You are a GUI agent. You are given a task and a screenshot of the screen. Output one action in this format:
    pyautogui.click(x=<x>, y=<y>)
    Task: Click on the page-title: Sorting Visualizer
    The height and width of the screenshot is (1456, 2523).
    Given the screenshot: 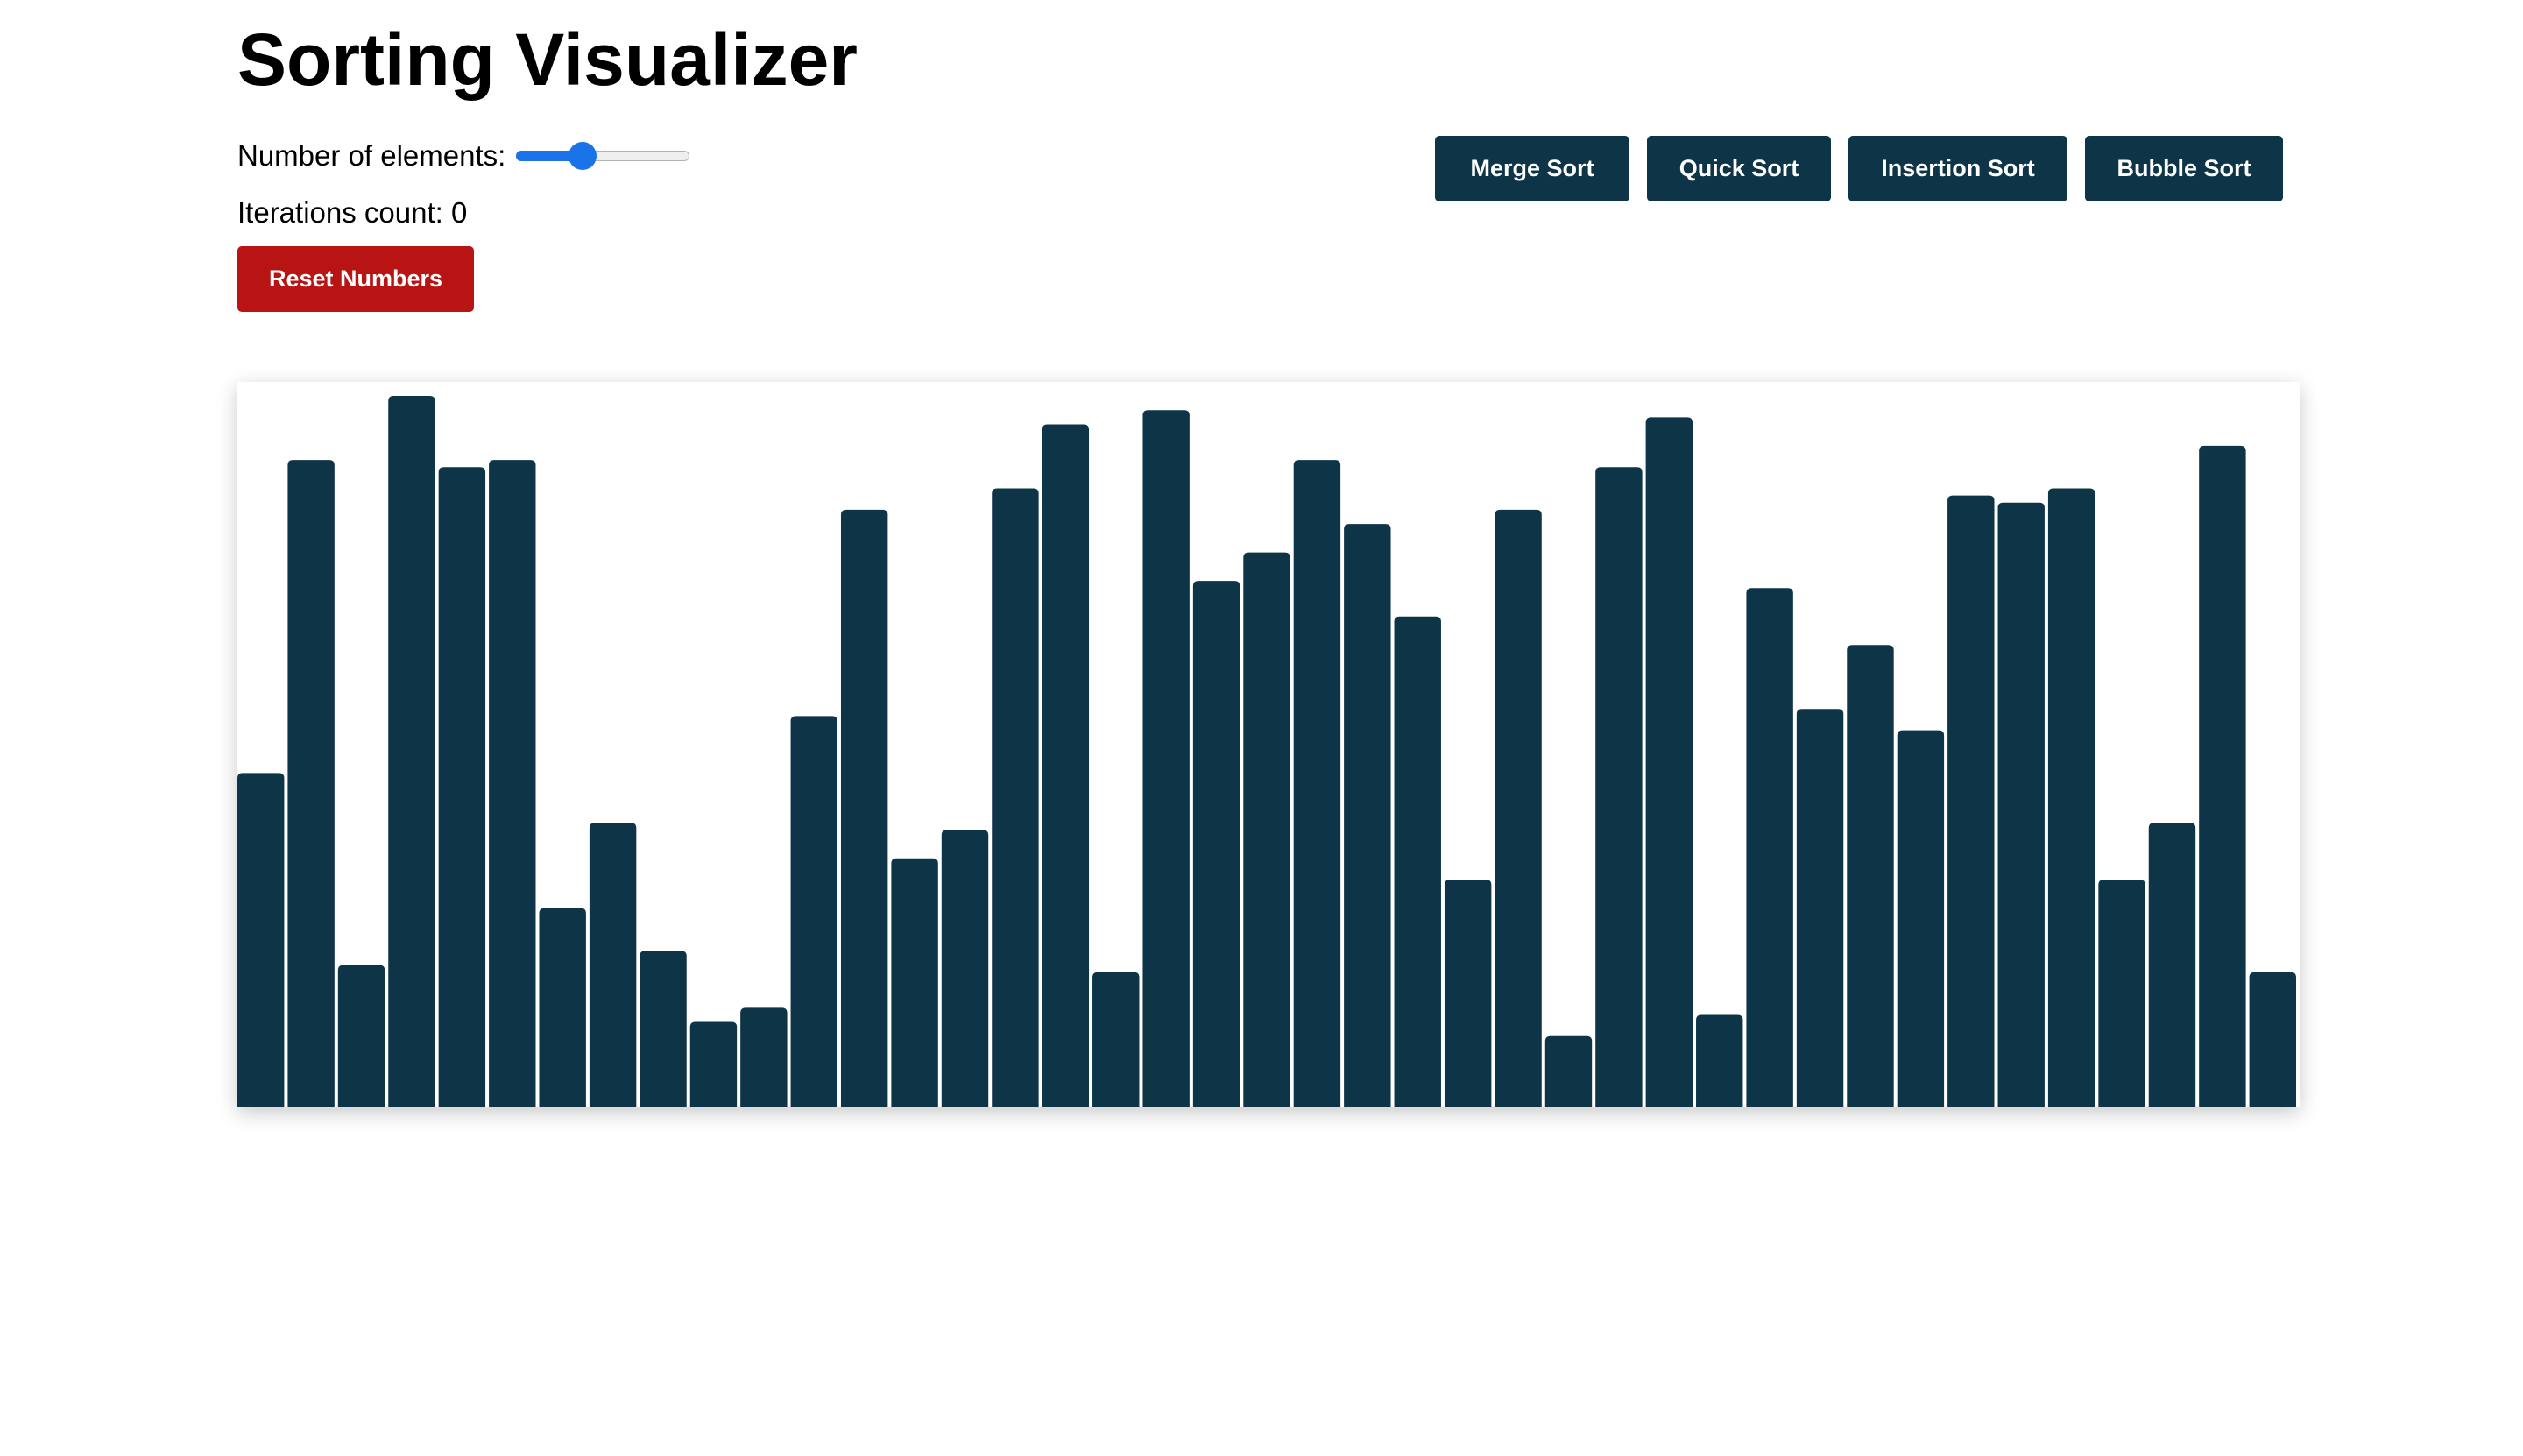 What is the action you would take?
    pyautogui.click(x=547, y=59)
    